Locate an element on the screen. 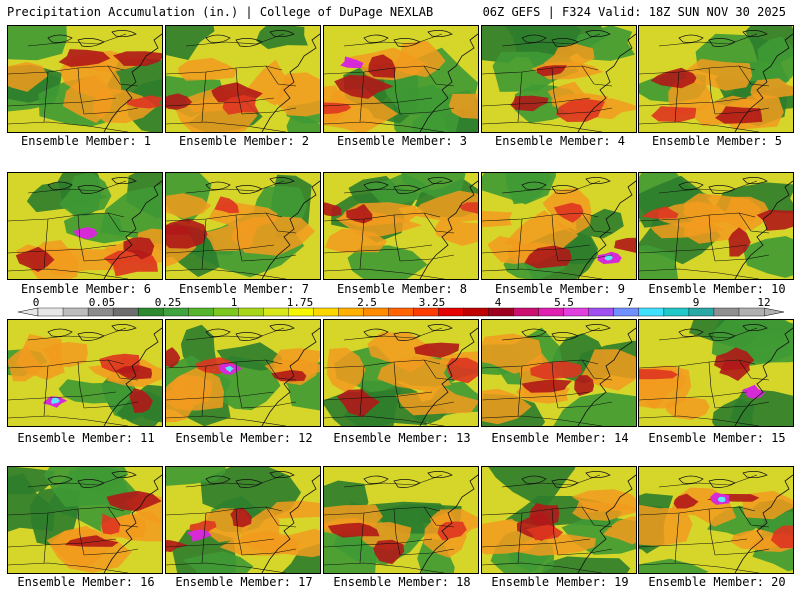 The image size is (800, 600). ensemble-member-label: Ensemble Member: 10 is located at coordinates (717, 289).